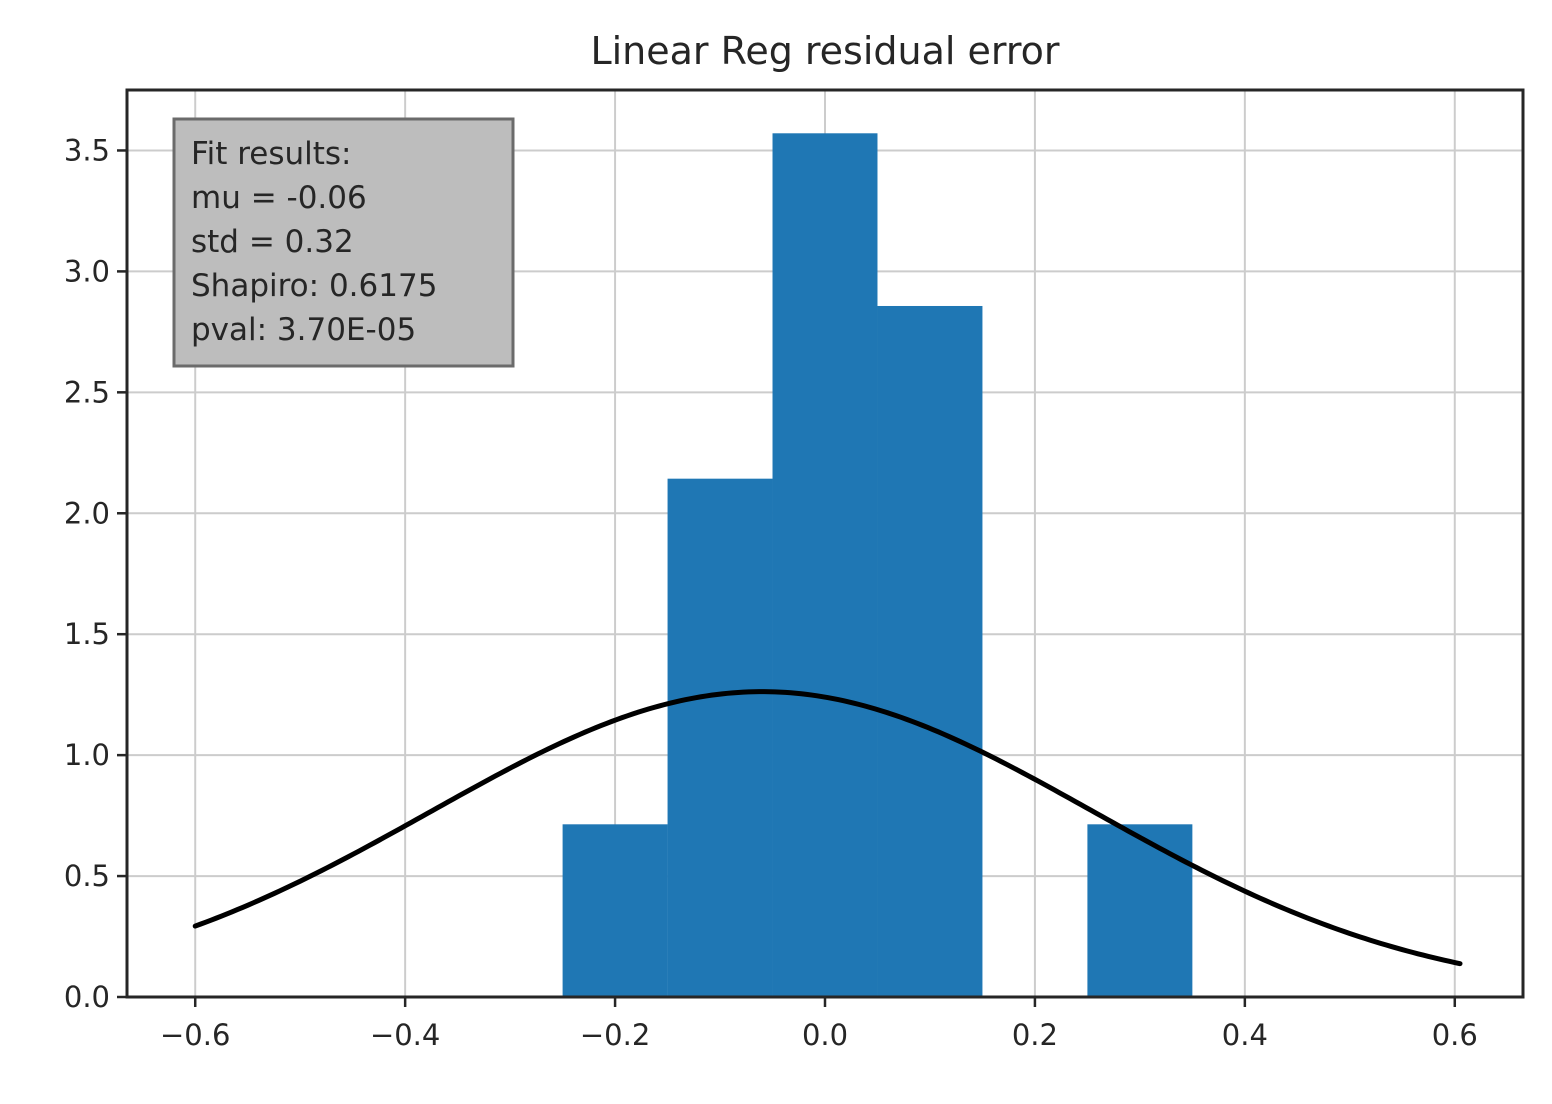 This screenshot has height=1104, width=1552. Describe the element at coordinates (87, 150) in the screenshot. I see `y-tick-label: 3.5` at that location.